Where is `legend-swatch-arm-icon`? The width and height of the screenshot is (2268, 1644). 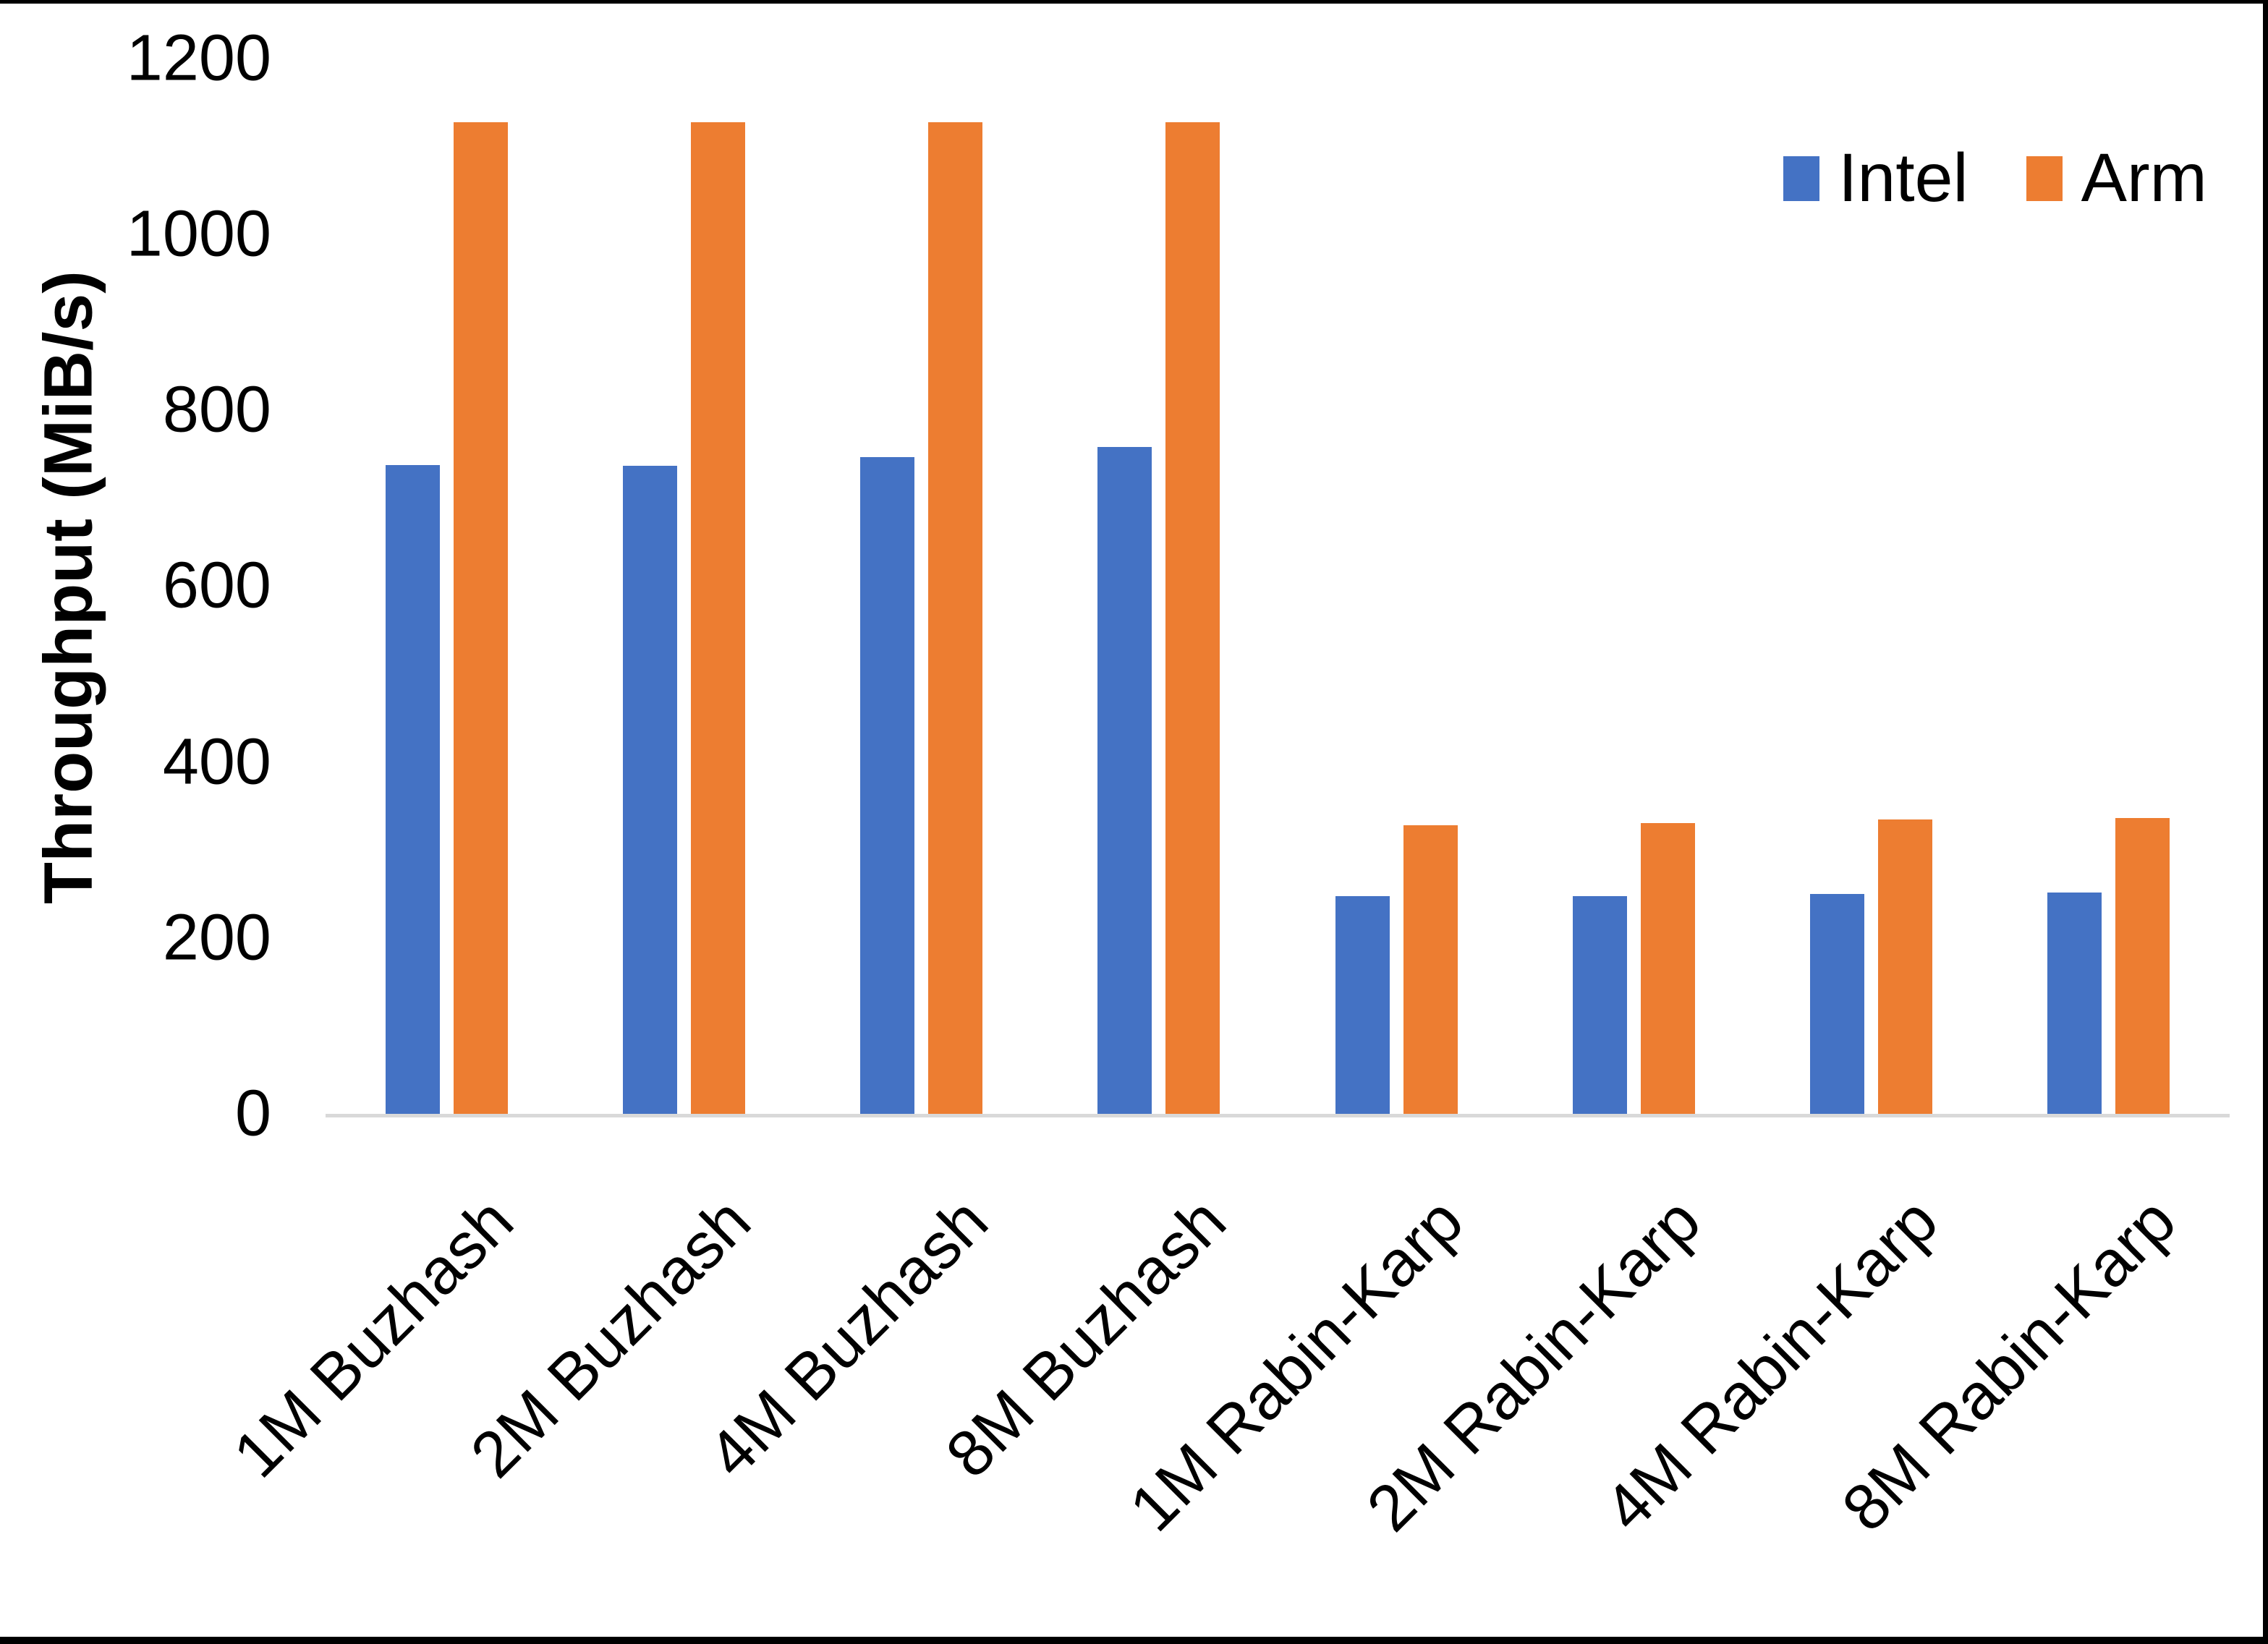 legend-swatch-arm-icon is located at coordinates (2044, 178).